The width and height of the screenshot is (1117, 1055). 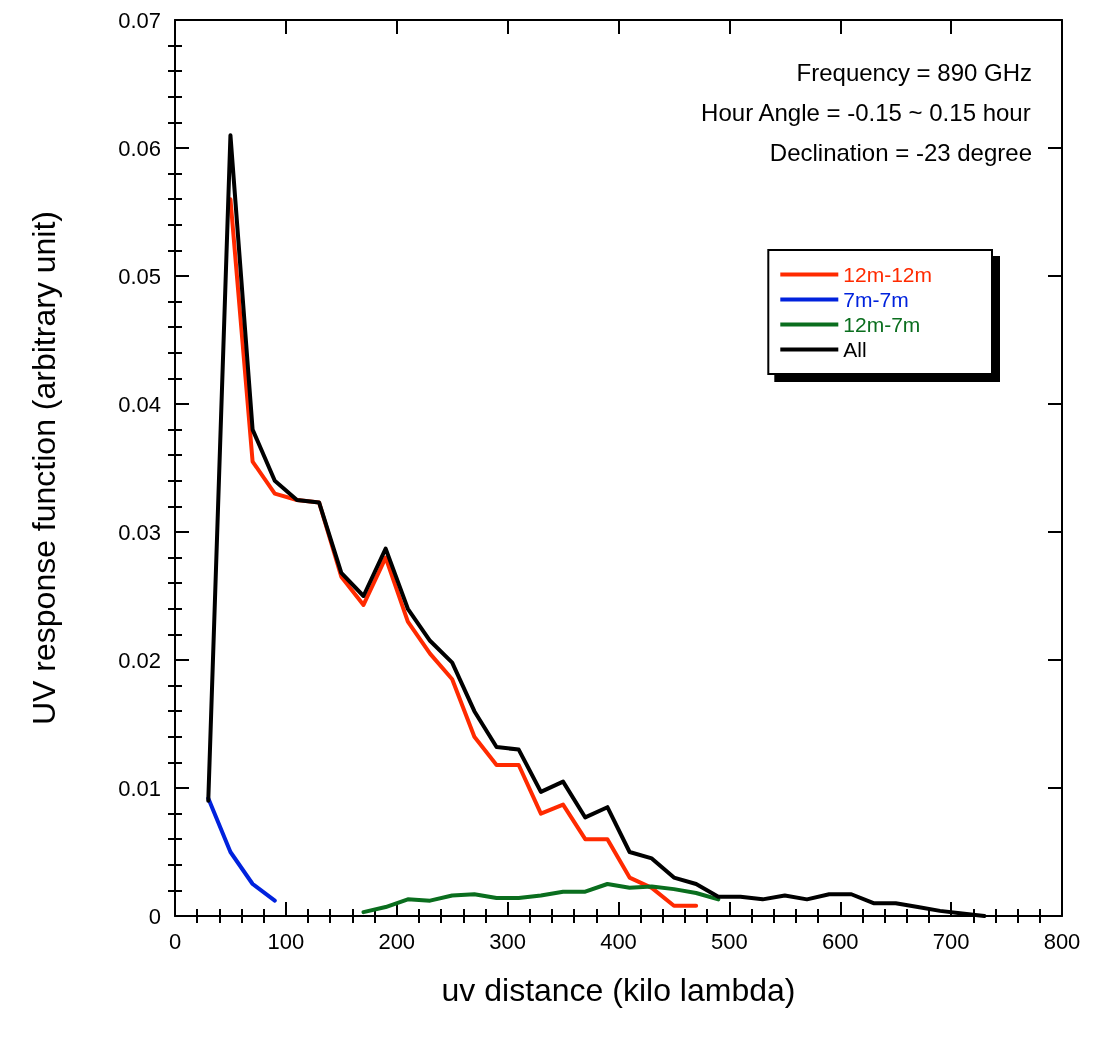 I want to click on y-tick-label: 0.06, so click(x=139, y=148).